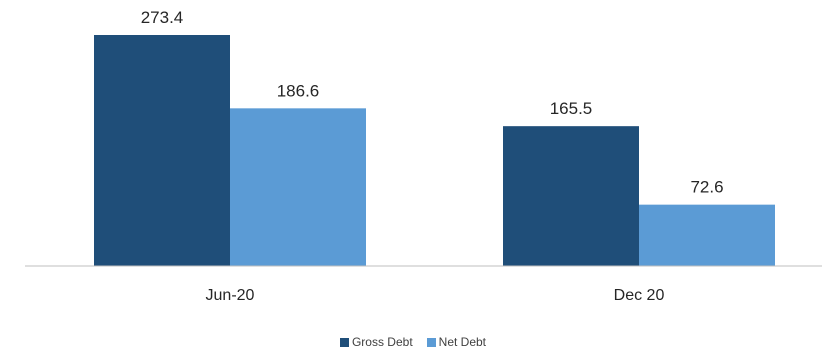 This screenshot has height=353, width=826. I want to click on legend-swatch-net-debt, so click(431, 342).